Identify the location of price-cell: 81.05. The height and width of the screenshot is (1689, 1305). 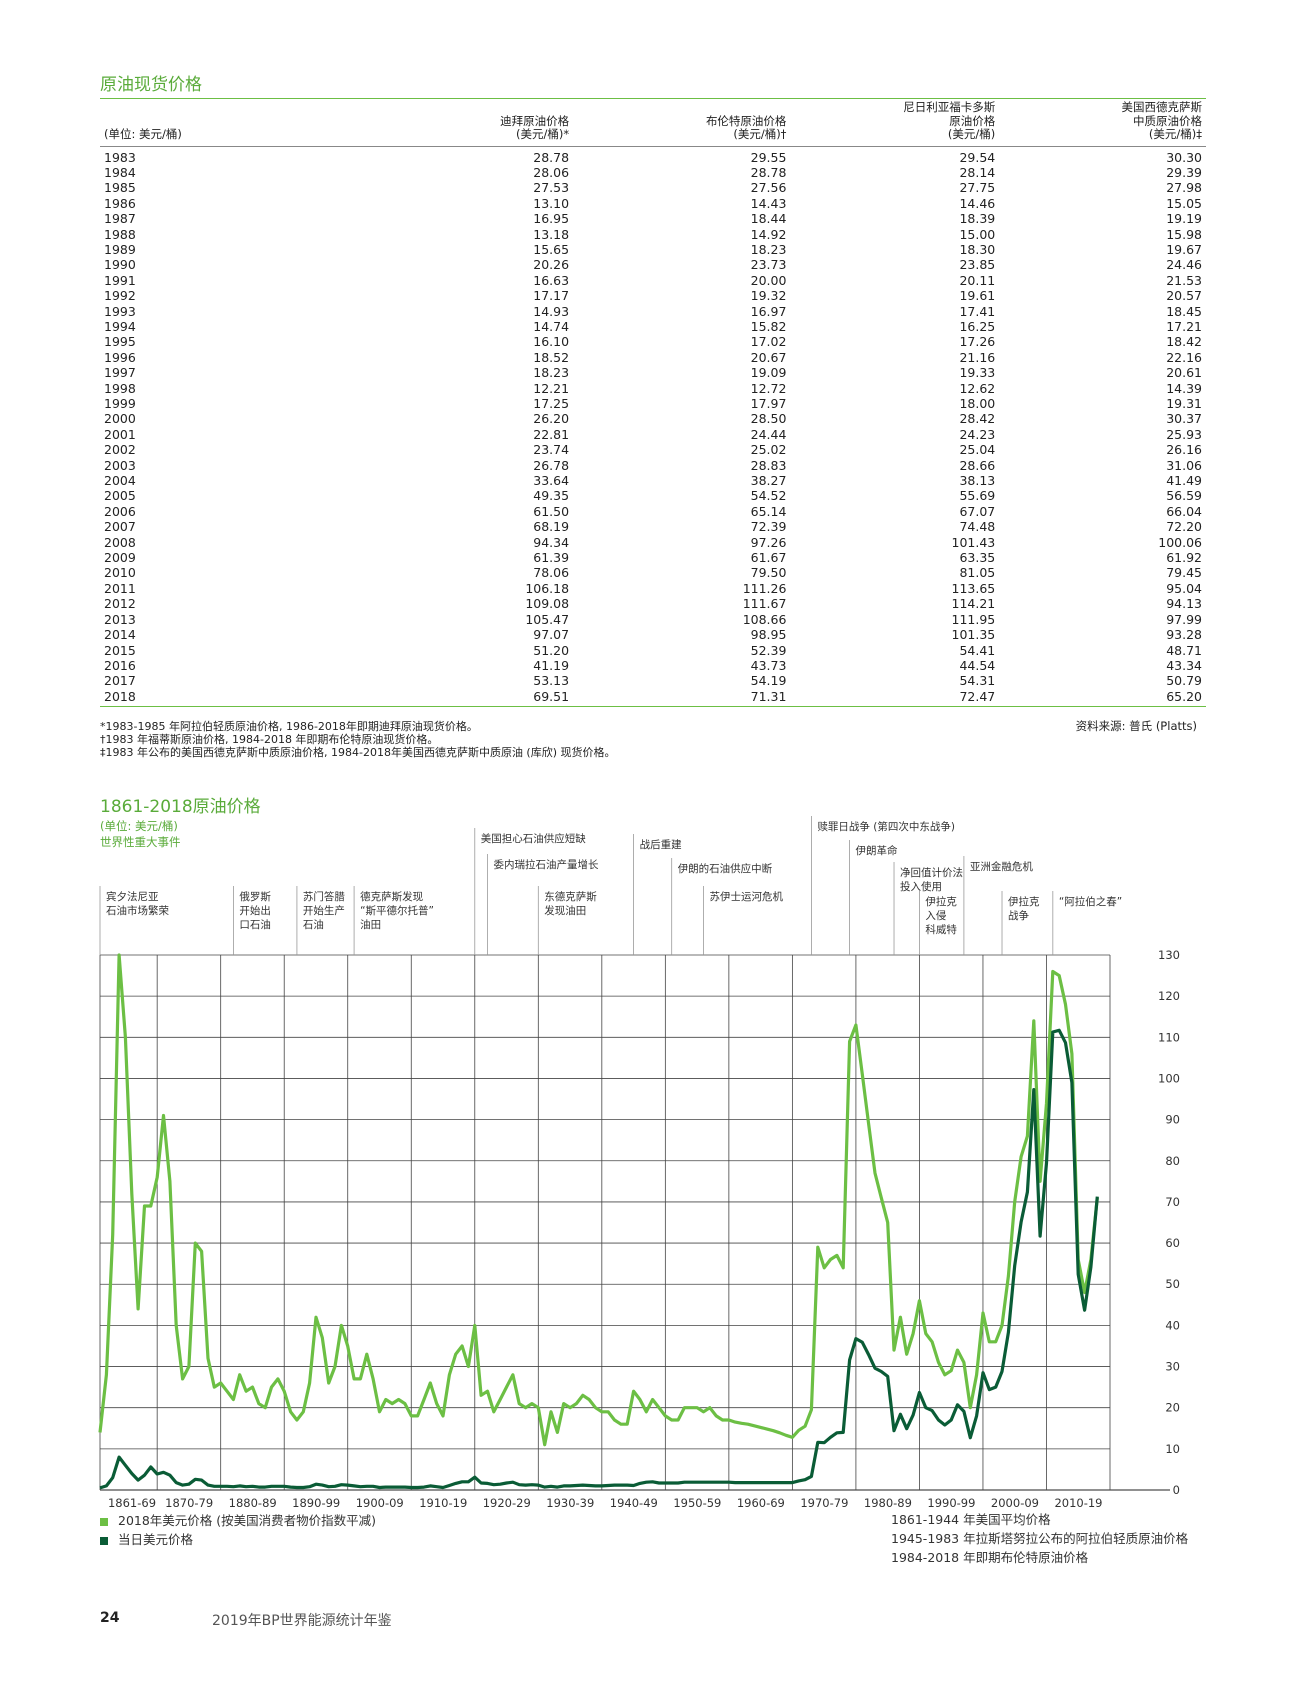
(977, 573).